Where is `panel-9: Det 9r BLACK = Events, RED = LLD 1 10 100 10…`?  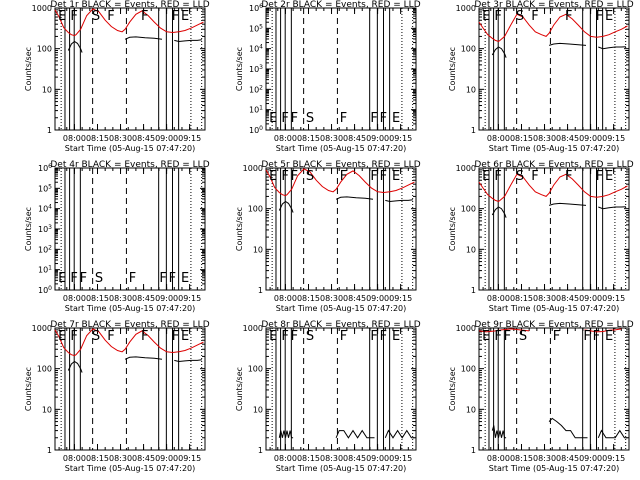 panel-9: Det 9r BLACK = Events, RED = LLD 1 10 100 10… is located at coordinates (541, 396).